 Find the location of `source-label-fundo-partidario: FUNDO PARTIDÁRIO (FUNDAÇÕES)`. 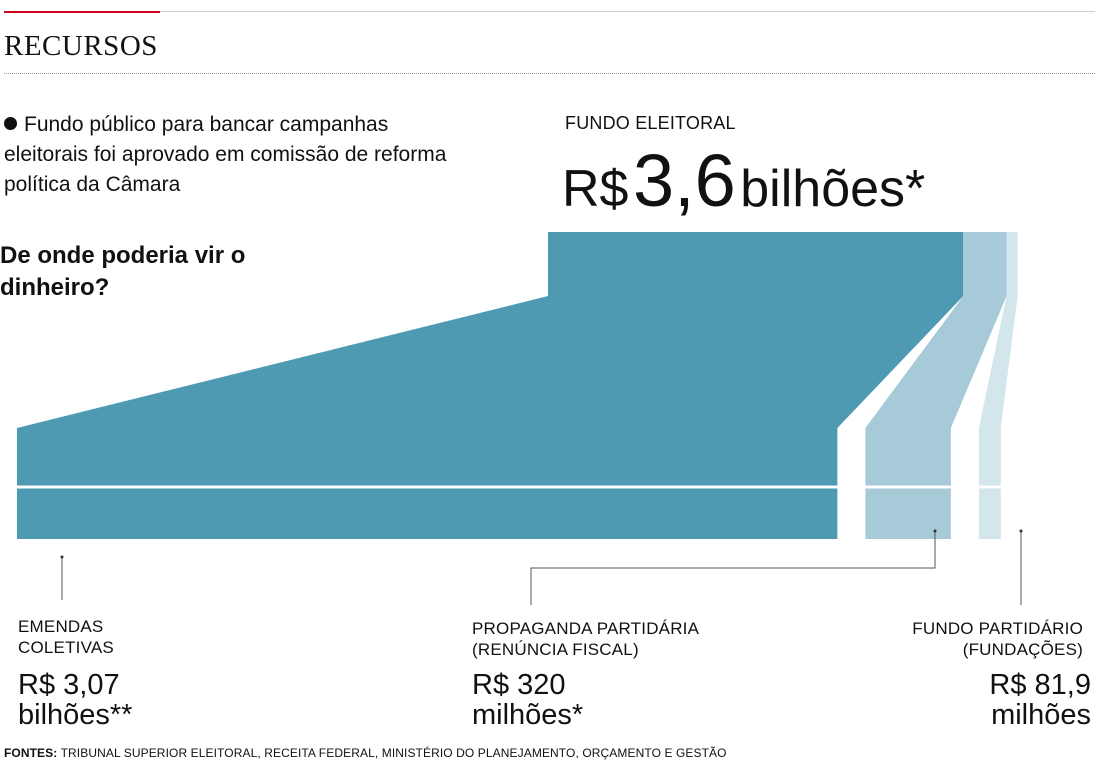

source-label-fundo-partidario: FUNDO PARTIDÁRIO (FUNDAÇÕES) is located at coordinates (997, 639).